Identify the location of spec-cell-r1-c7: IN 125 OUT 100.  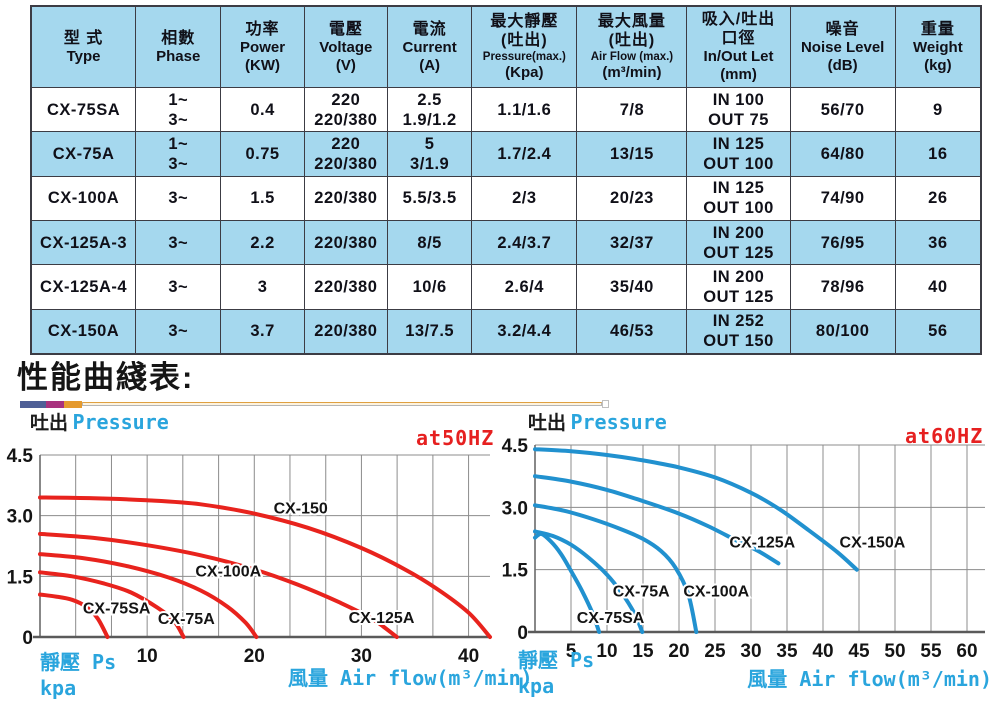
(738, 154).